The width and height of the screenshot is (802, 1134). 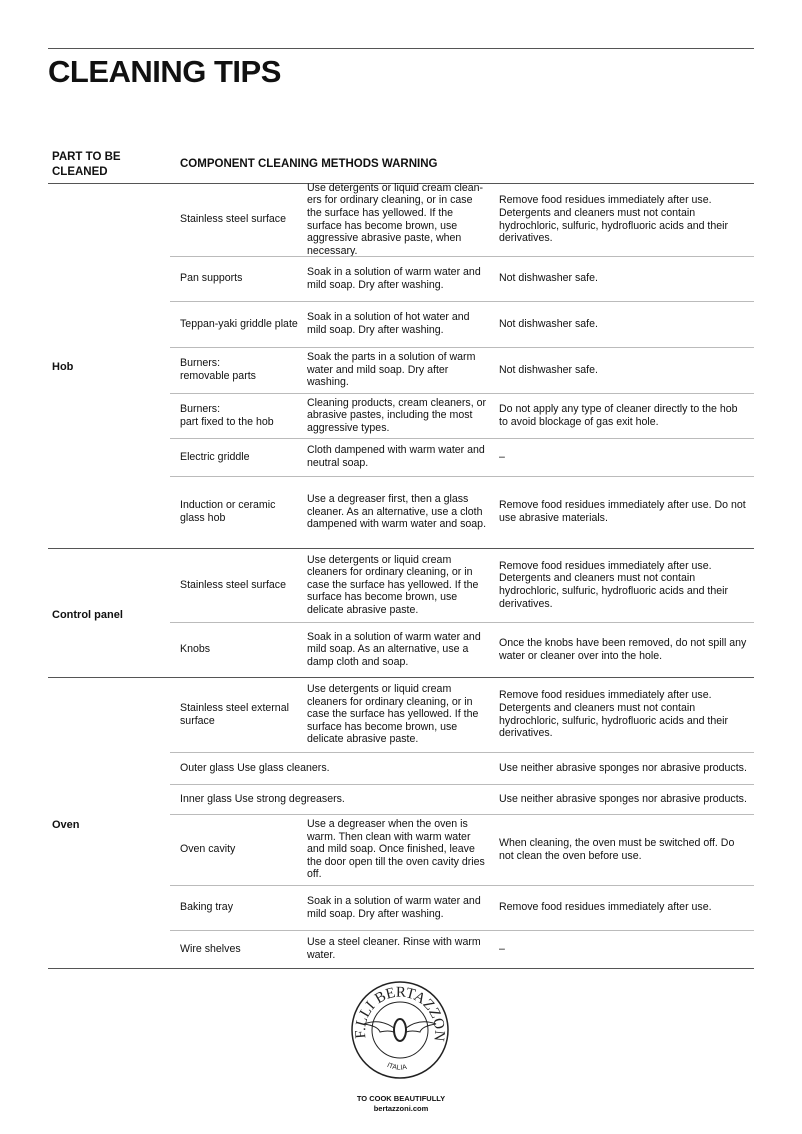 I want to click on component-cell: Inner glass Use strong degreasers., so click(x=262, y=798).